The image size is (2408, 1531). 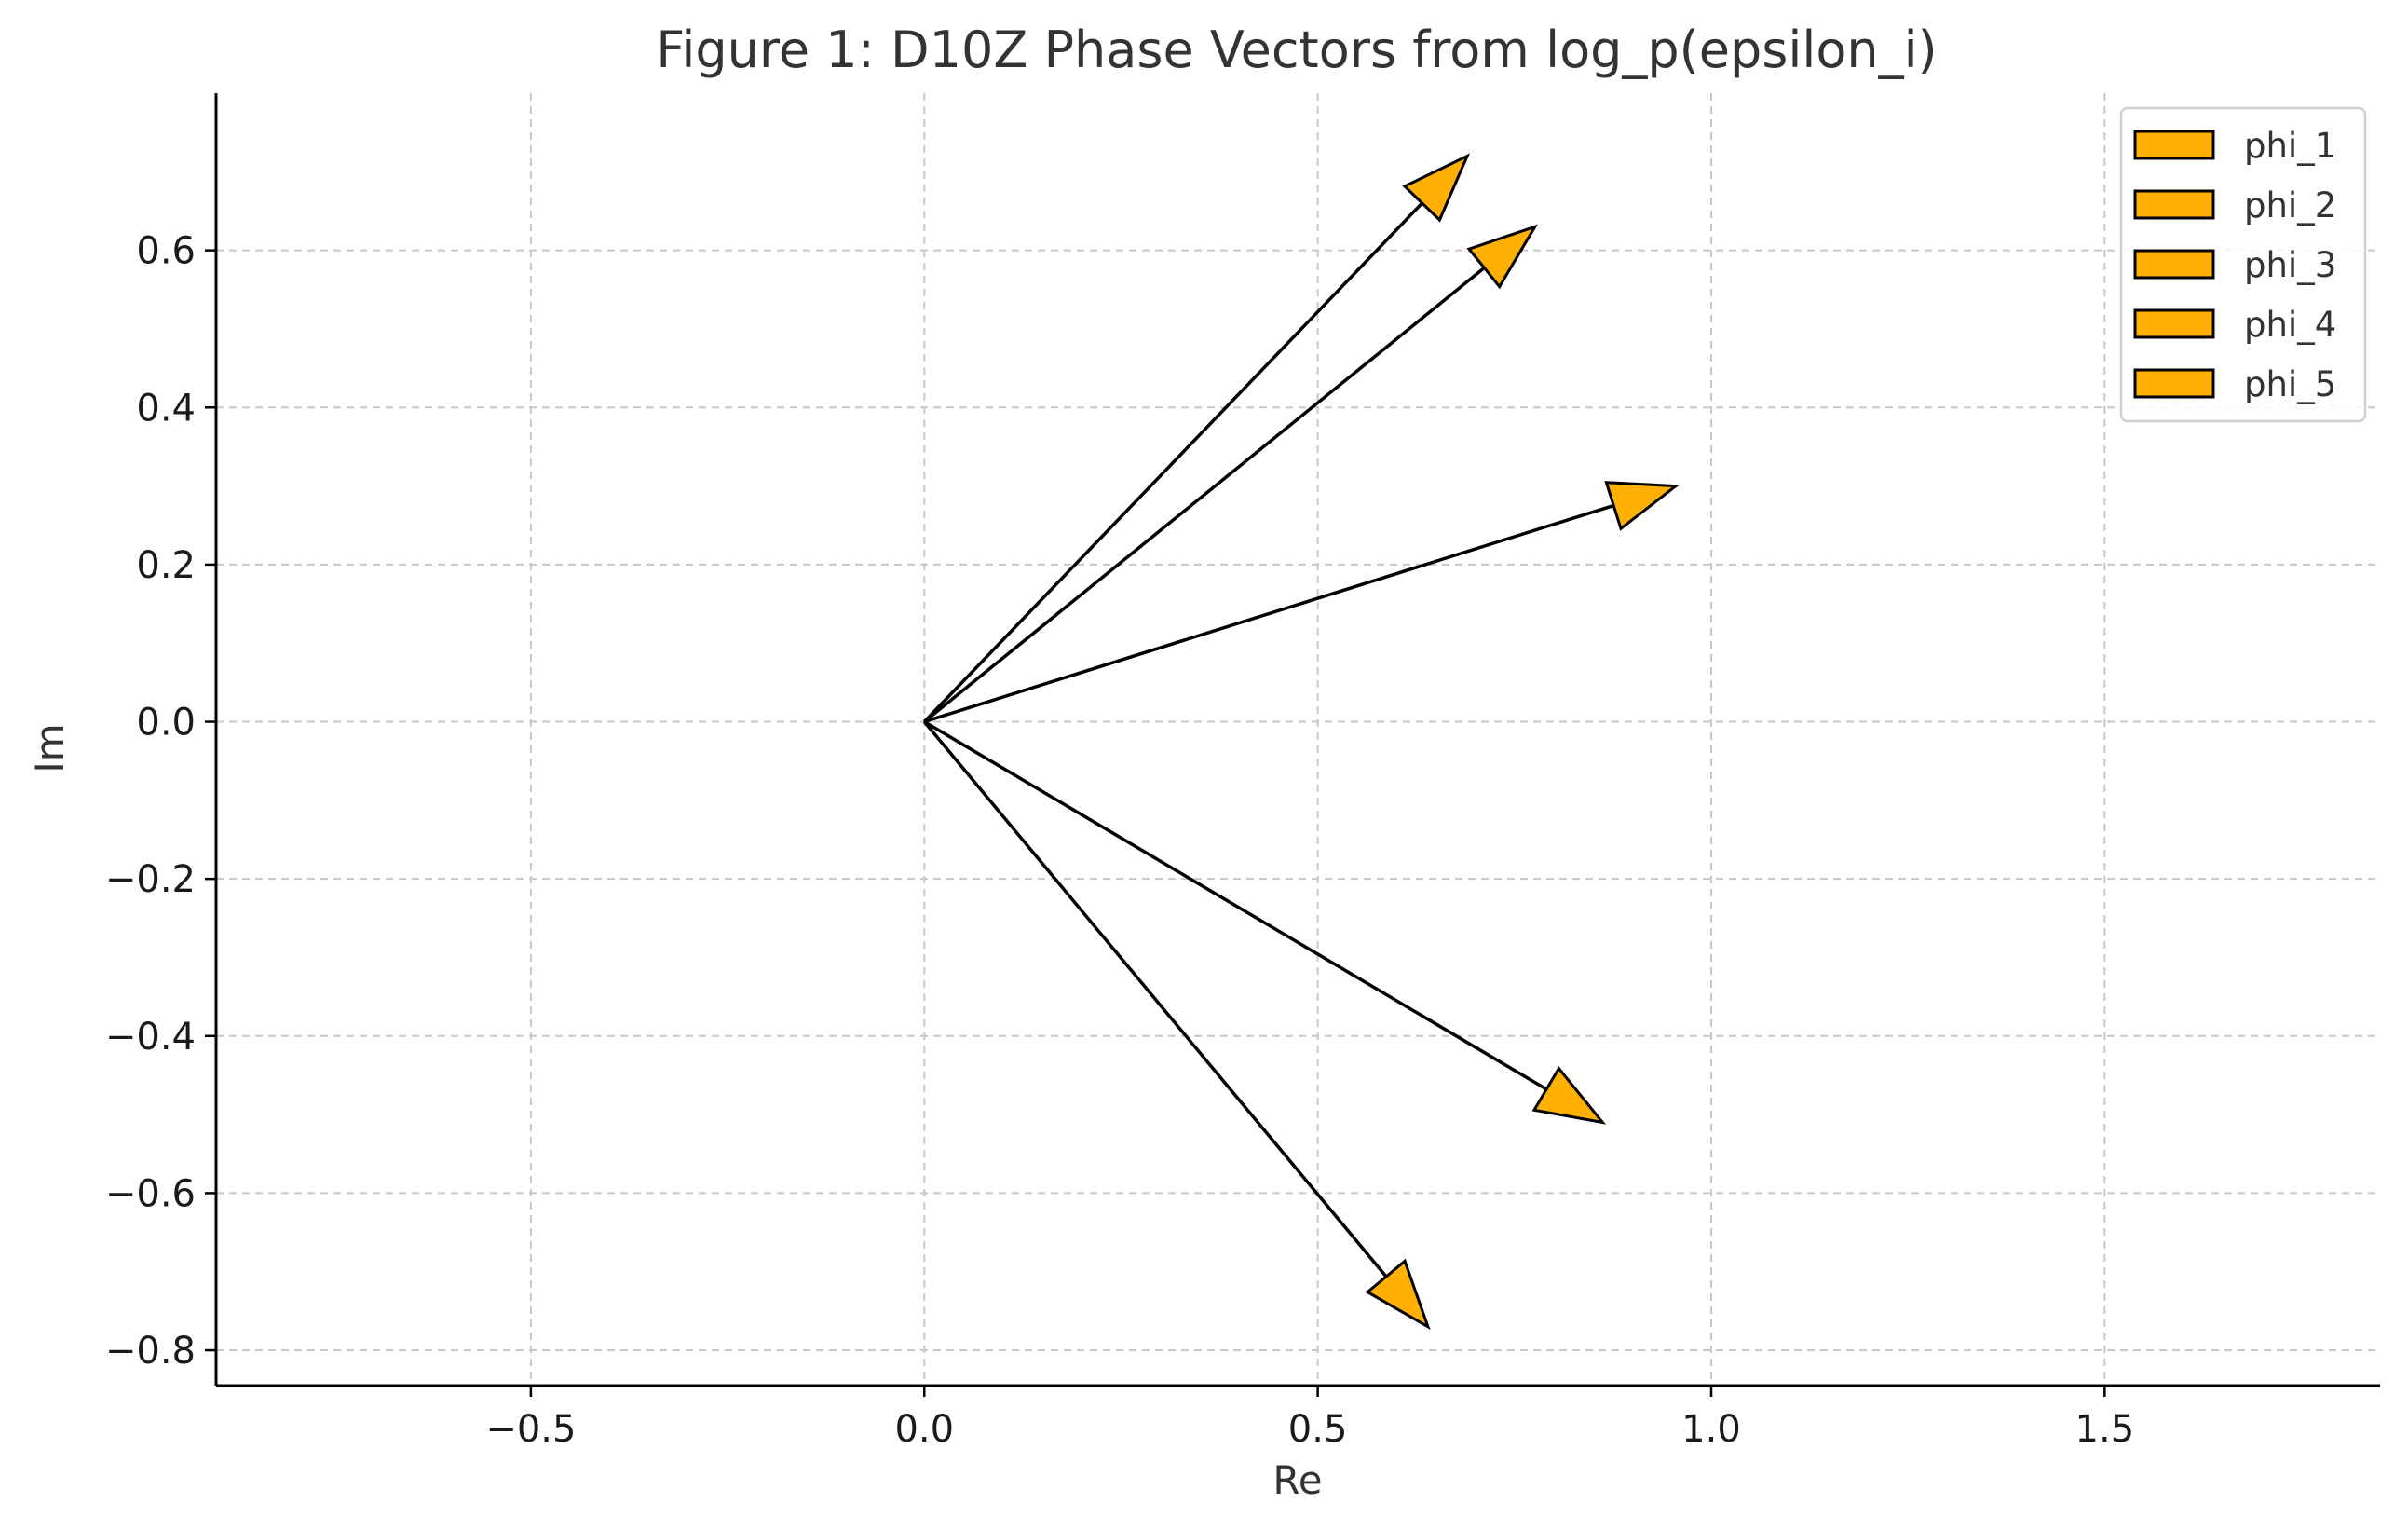 What do you see at coordinates (924, 1429) in the screenshot?
I see `x-tick-label: 0.0` at bounding box center [924, 1429].